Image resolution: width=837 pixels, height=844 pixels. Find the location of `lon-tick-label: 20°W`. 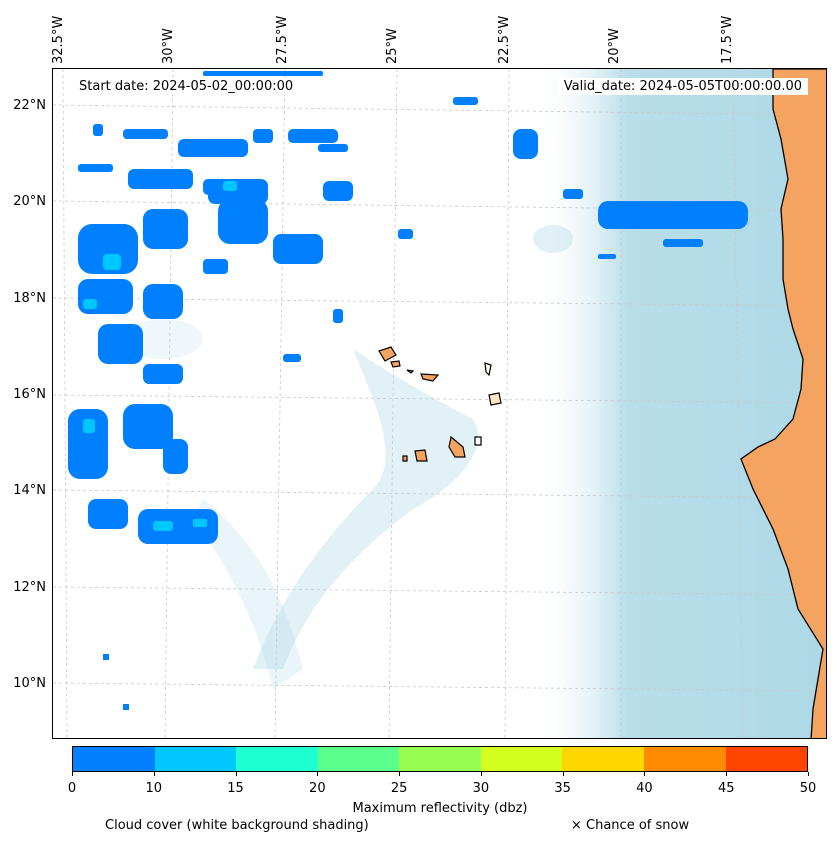

lon-tick-label: 20°W is located at coordinates (614, 46).